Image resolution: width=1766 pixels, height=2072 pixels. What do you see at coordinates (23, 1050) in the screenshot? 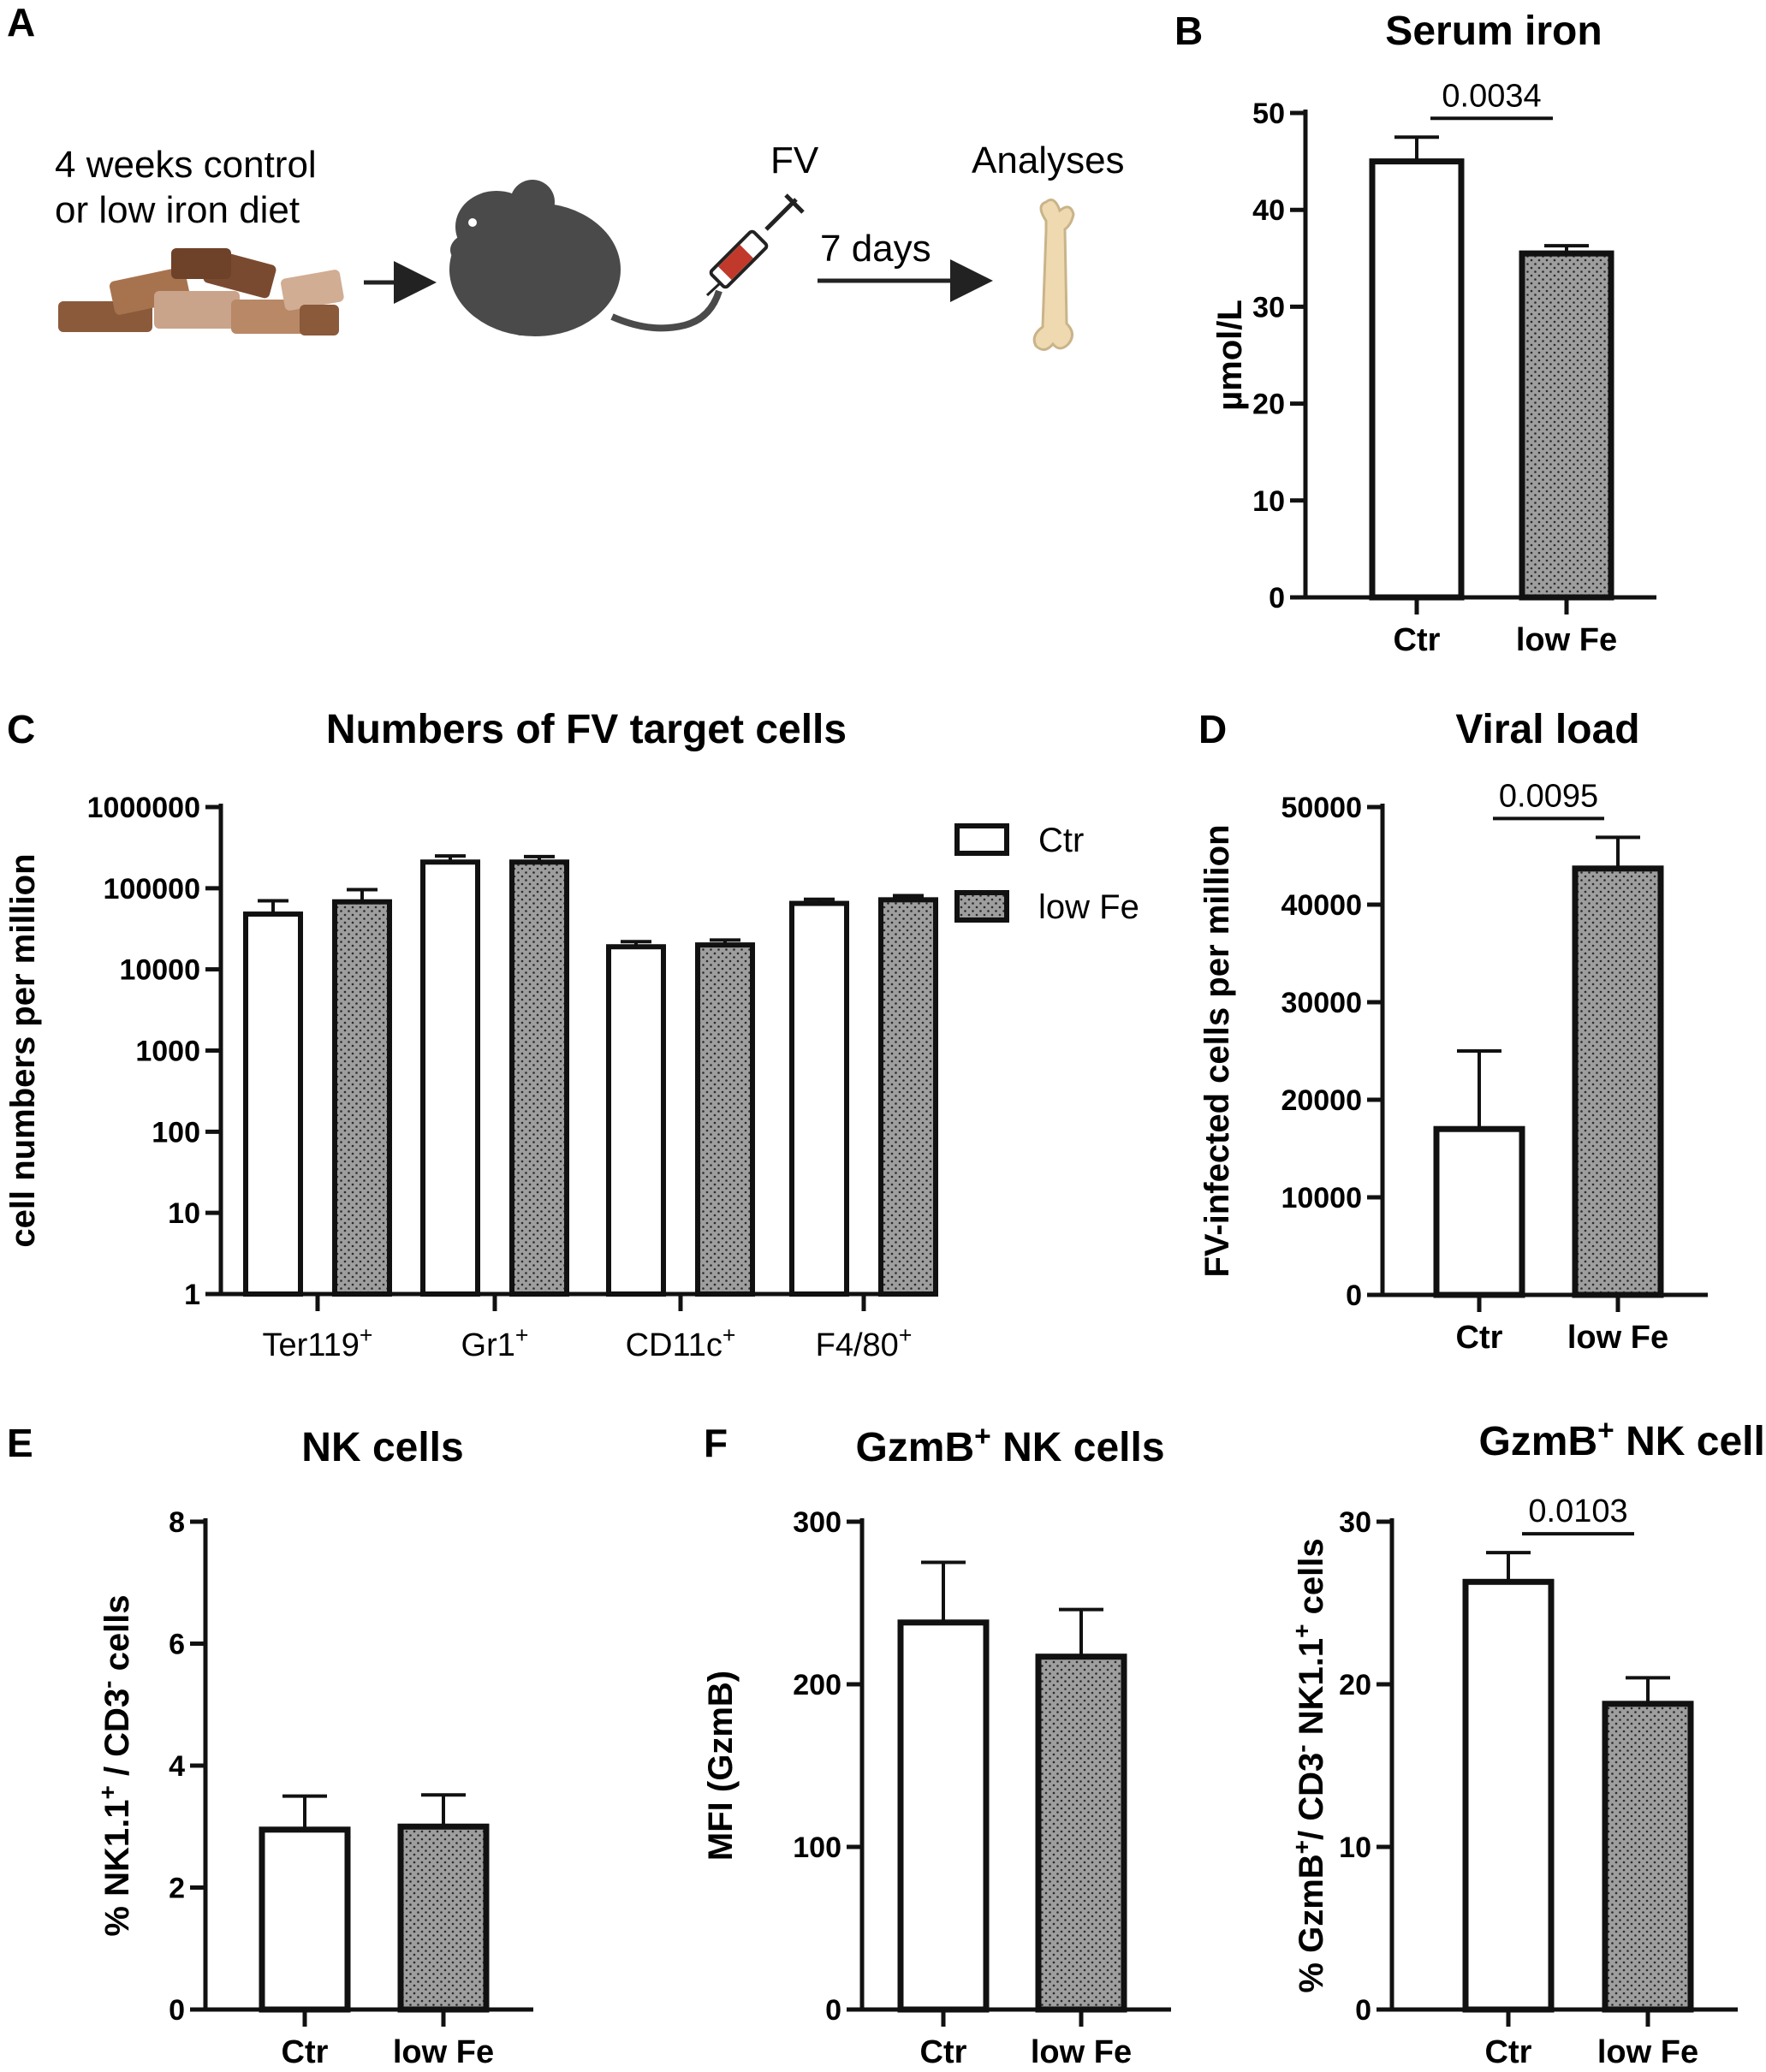
I see `y-axis-label: cell numbers per million` at bounding box center [23, 1050].